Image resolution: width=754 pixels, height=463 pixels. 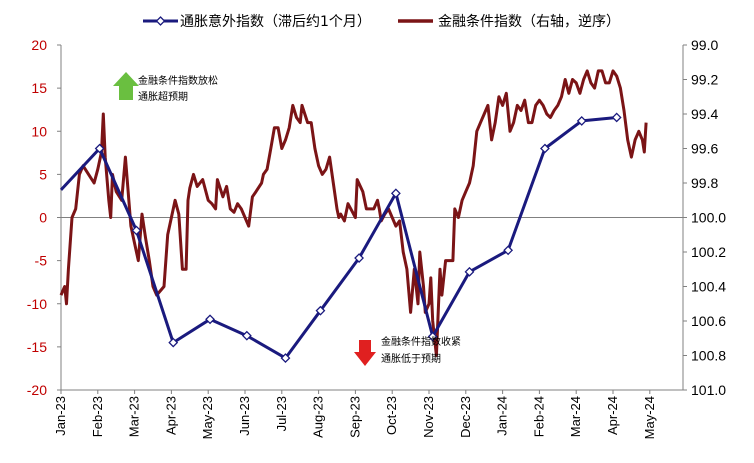 I want to click on right-tick-label: 99.0, so click(x=704, y=45).